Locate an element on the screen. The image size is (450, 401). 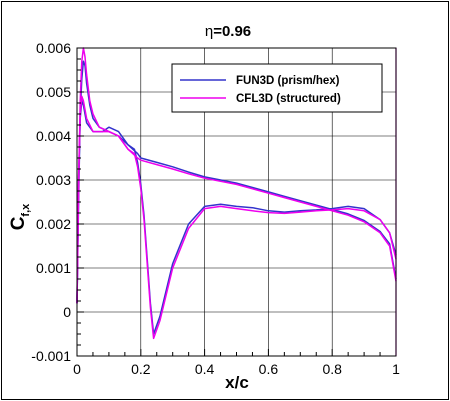
y-tick-label: 0 is located at coordinates (67, 312).